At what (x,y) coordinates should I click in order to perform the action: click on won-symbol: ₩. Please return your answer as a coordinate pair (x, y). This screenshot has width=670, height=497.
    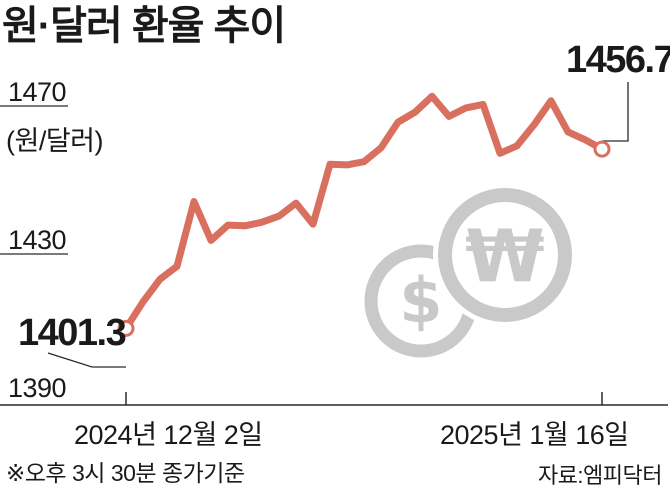
    Looking at the image, I should click on (504, 256).